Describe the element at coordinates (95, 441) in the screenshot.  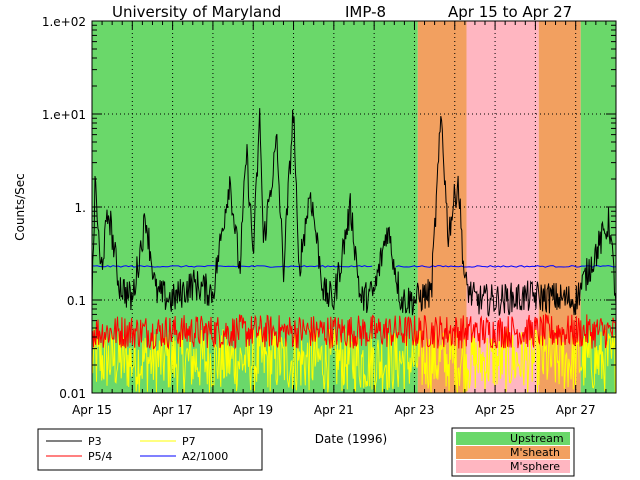
I see `legend-label-p3: P3` at that location.